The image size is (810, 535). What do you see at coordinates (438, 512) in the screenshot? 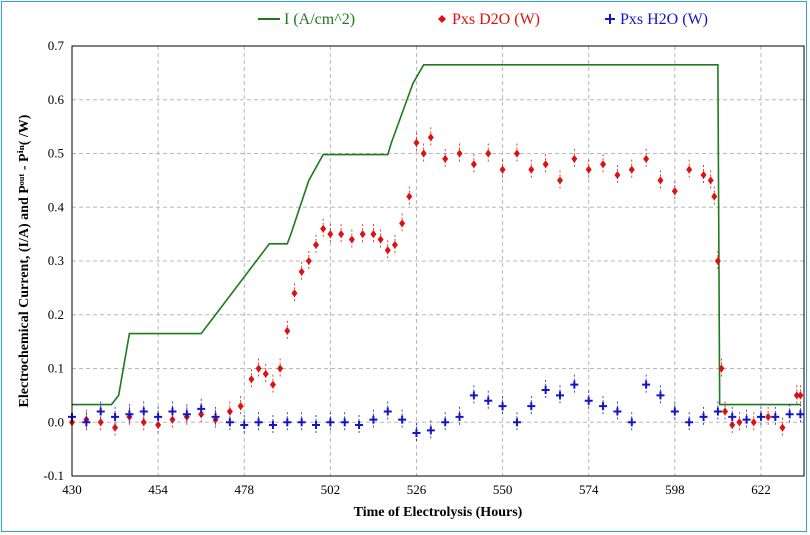
I see `x-axis-label: Time of Electrolysis (Hours)` at bounding box center [438, 512].